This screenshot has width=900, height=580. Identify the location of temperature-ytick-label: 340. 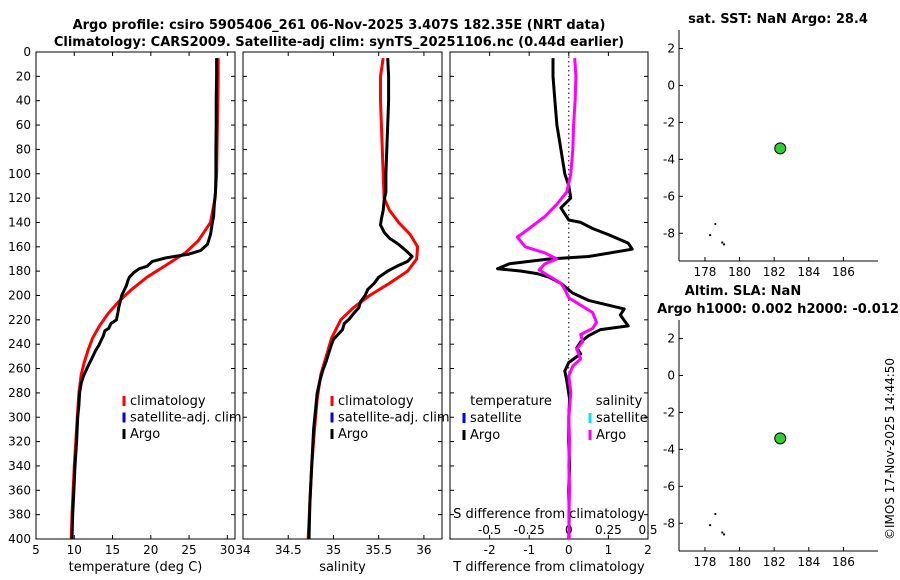
(19, 466).